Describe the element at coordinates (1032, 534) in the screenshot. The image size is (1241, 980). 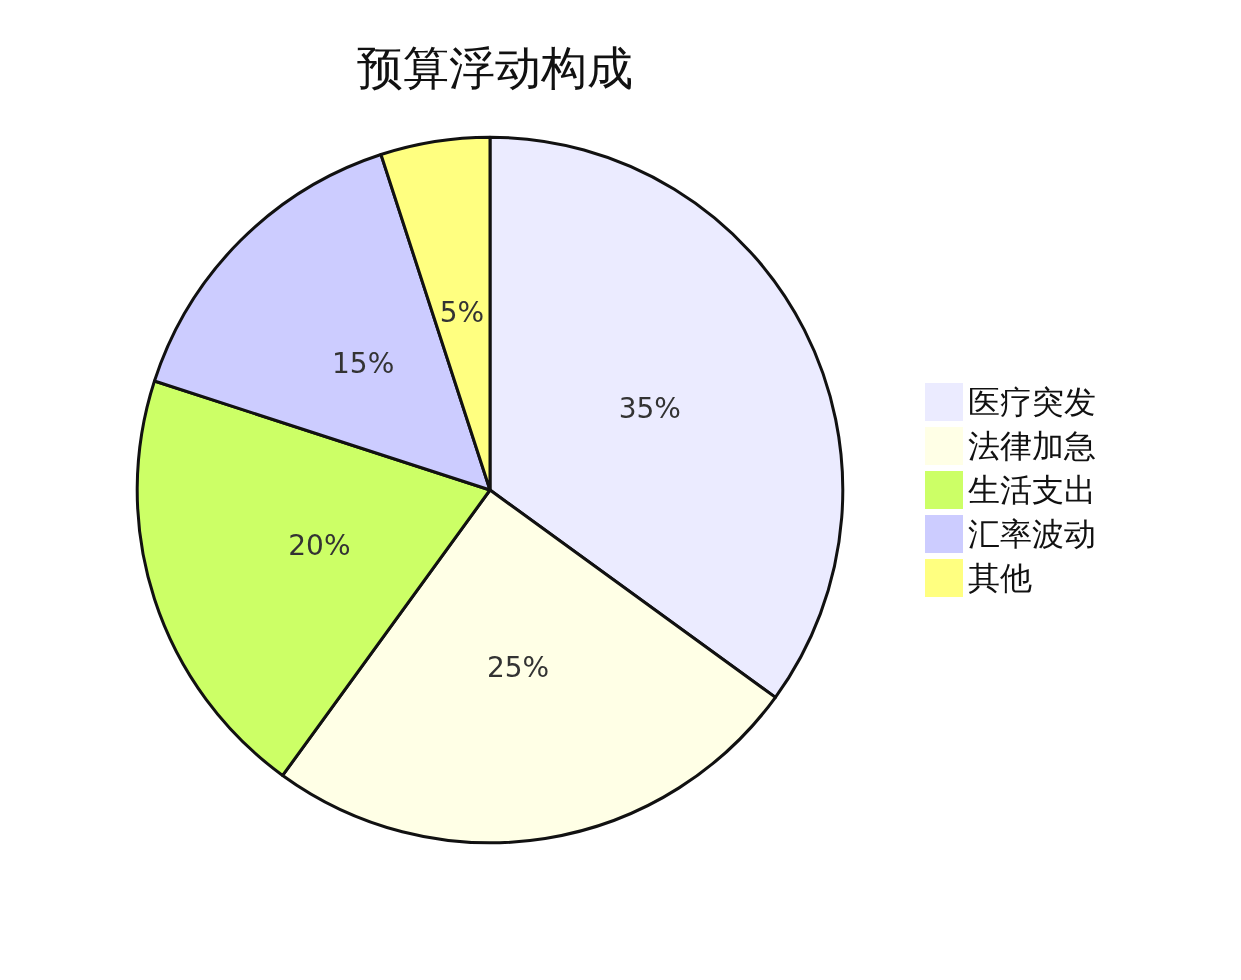
I see `legend-label: 汇率波动` at that location.